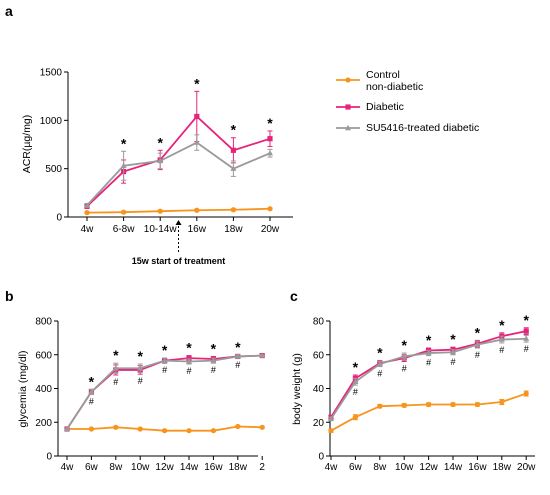 The width and height of the screenshot is (550, 495). Describe the element at coordinates (23, 388) in the screenshot. I see `y-axis-title: glycemia (mg/dl)` at that location.